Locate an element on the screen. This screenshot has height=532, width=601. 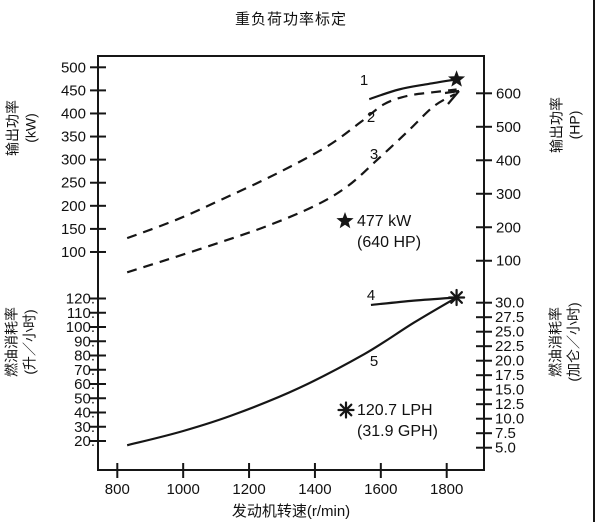
gph-ticks-label: 20.0 is located at coordinates (509, 361).